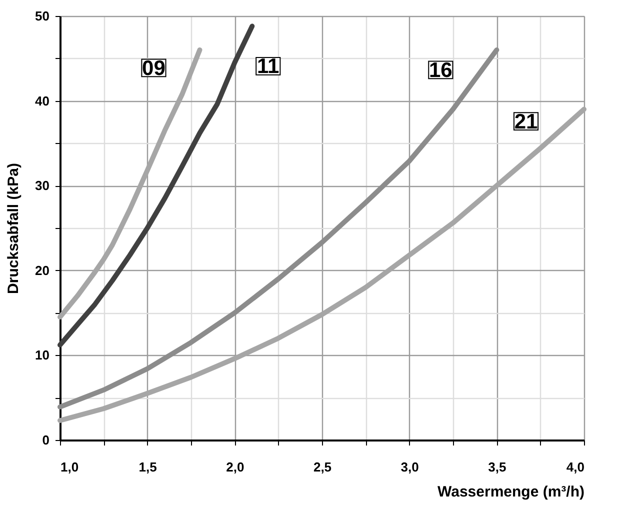 Image resolution: width=623 pixels, height=525 pixels. What do you see at coordinates (13, 228) in the screenshot?
I see `y-axis-title: Drucksabfall (kPa)` at bounding box center [13, 228].